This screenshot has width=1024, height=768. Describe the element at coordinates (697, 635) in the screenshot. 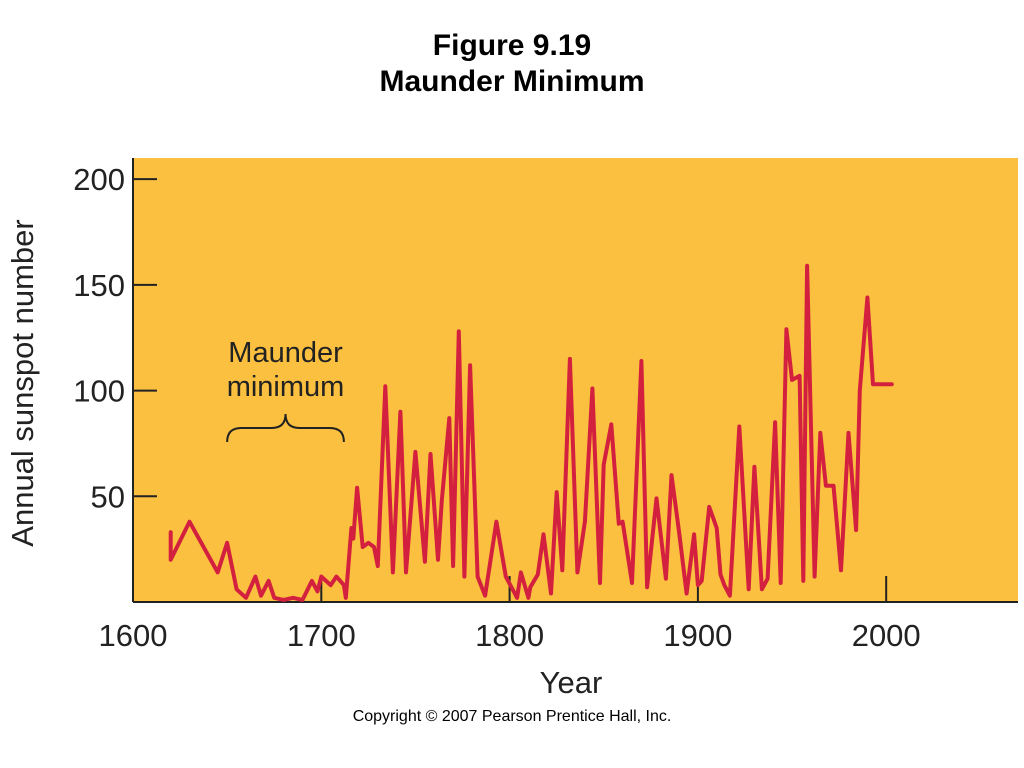

I see `x-tick-label: 1900` at that location.